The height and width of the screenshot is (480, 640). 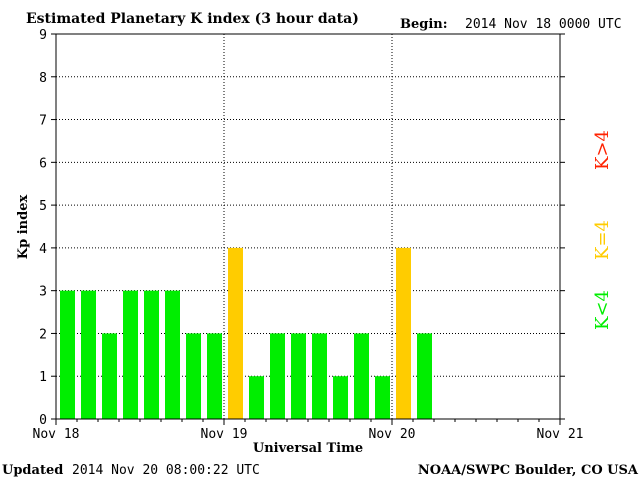 I want to click on updated-value: 2014 Nov 20 08:00:22 UTC, so click(x=166, y=470).